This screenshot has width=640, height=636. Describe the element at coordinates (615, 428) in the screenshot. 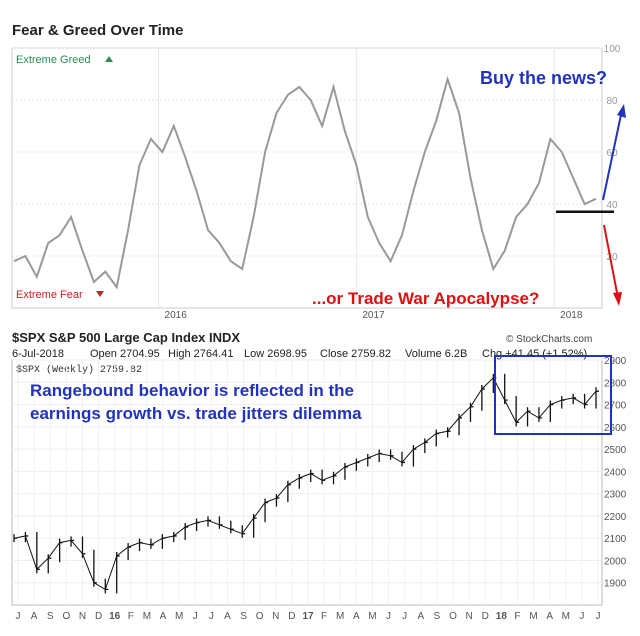

I see `y-tick-label: 2600` at that location.